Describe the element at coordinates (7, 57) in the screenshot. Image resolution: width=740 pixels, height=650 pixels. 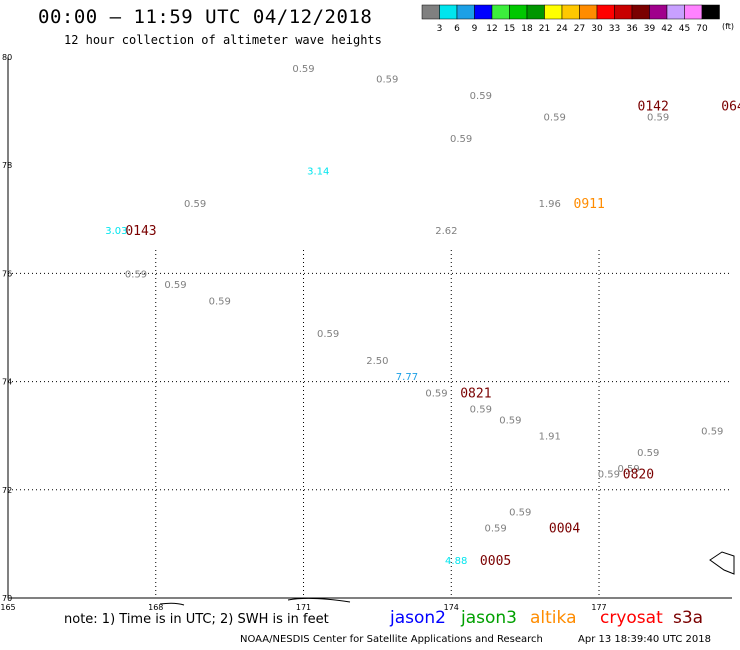
I see `y-tick-label: 80` at that location.